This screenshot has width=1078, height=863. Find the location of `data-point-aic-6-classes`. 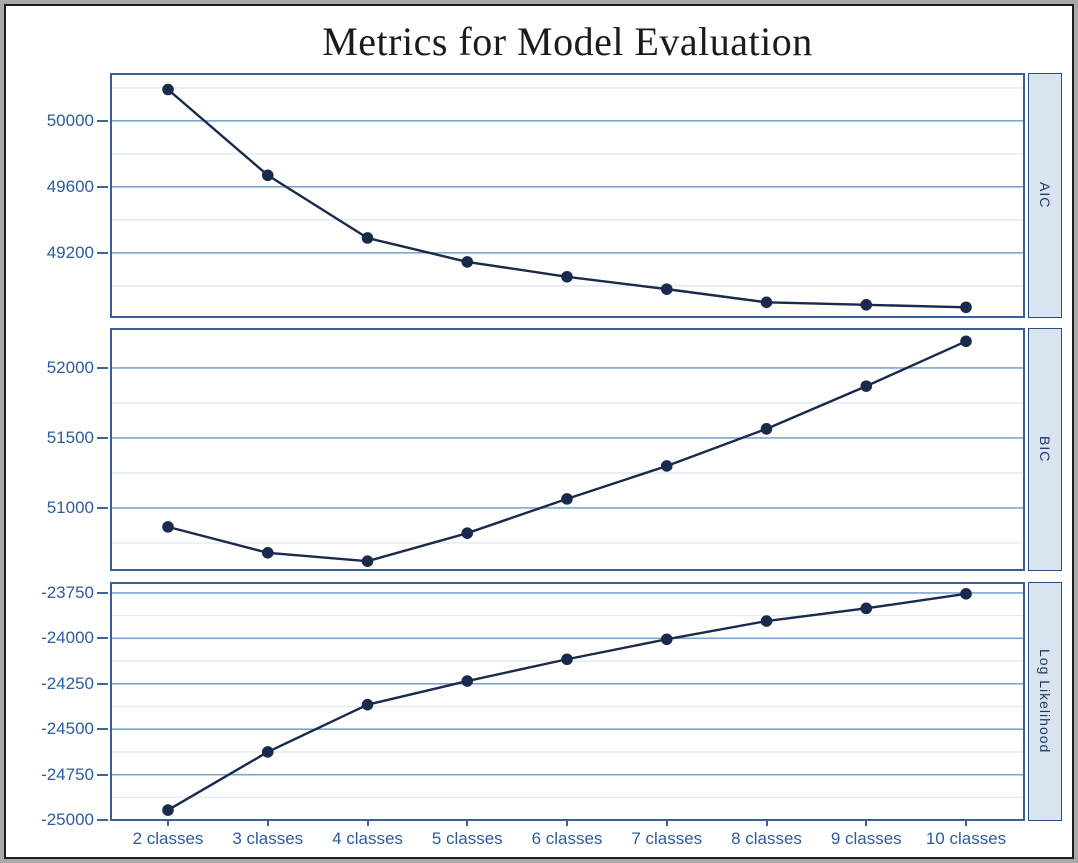

data-point-aic-6-classes is located at coordinates (567, 276).